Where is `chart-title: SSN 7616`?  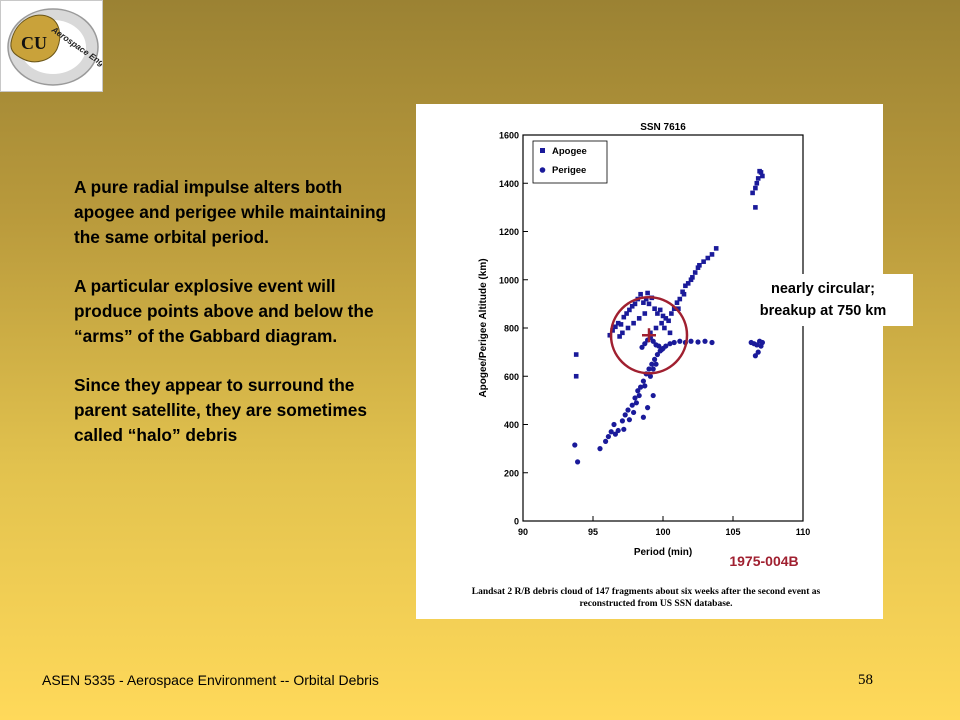 chart-title: SSN 7616 is located at coordinates (663, 127).